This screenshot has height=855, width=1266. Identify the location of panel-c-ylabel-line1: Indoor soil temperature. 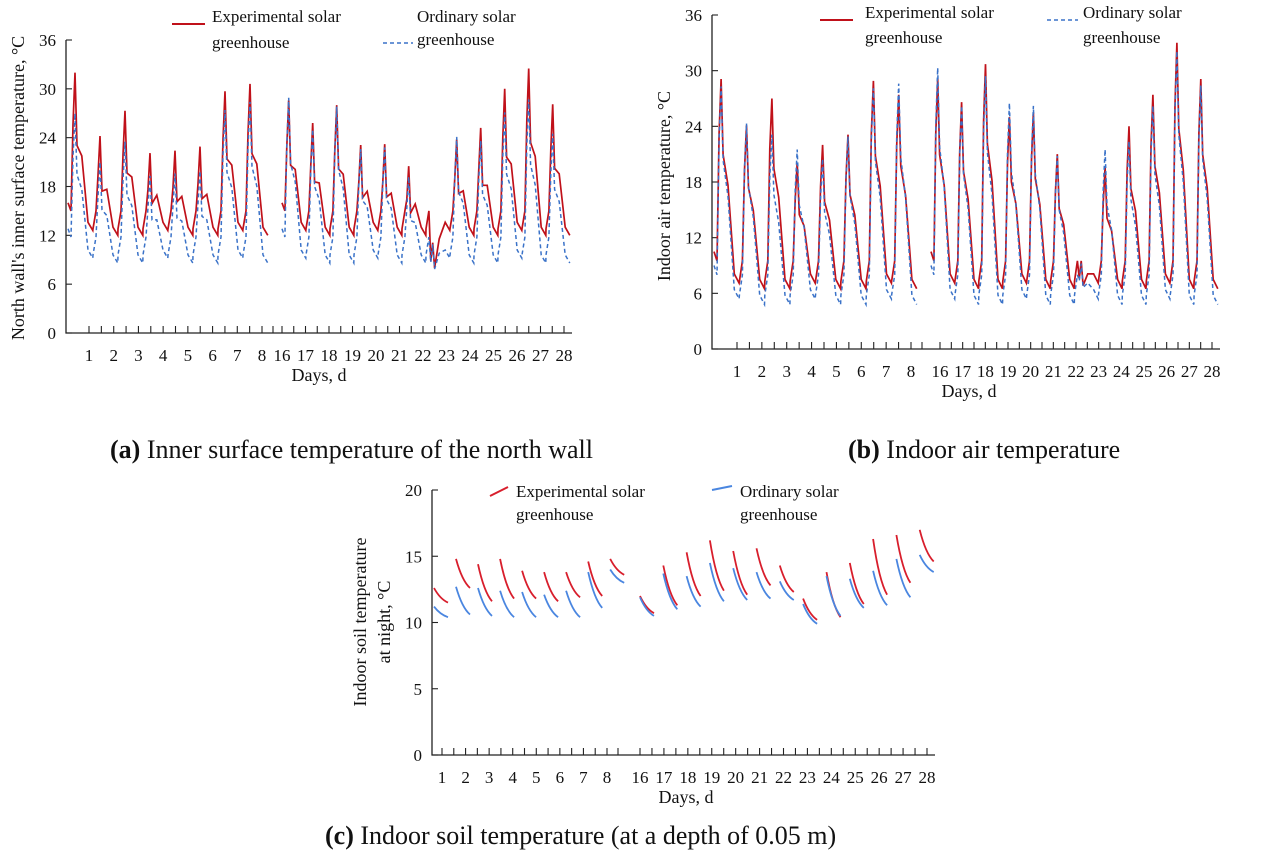
(360, 622).